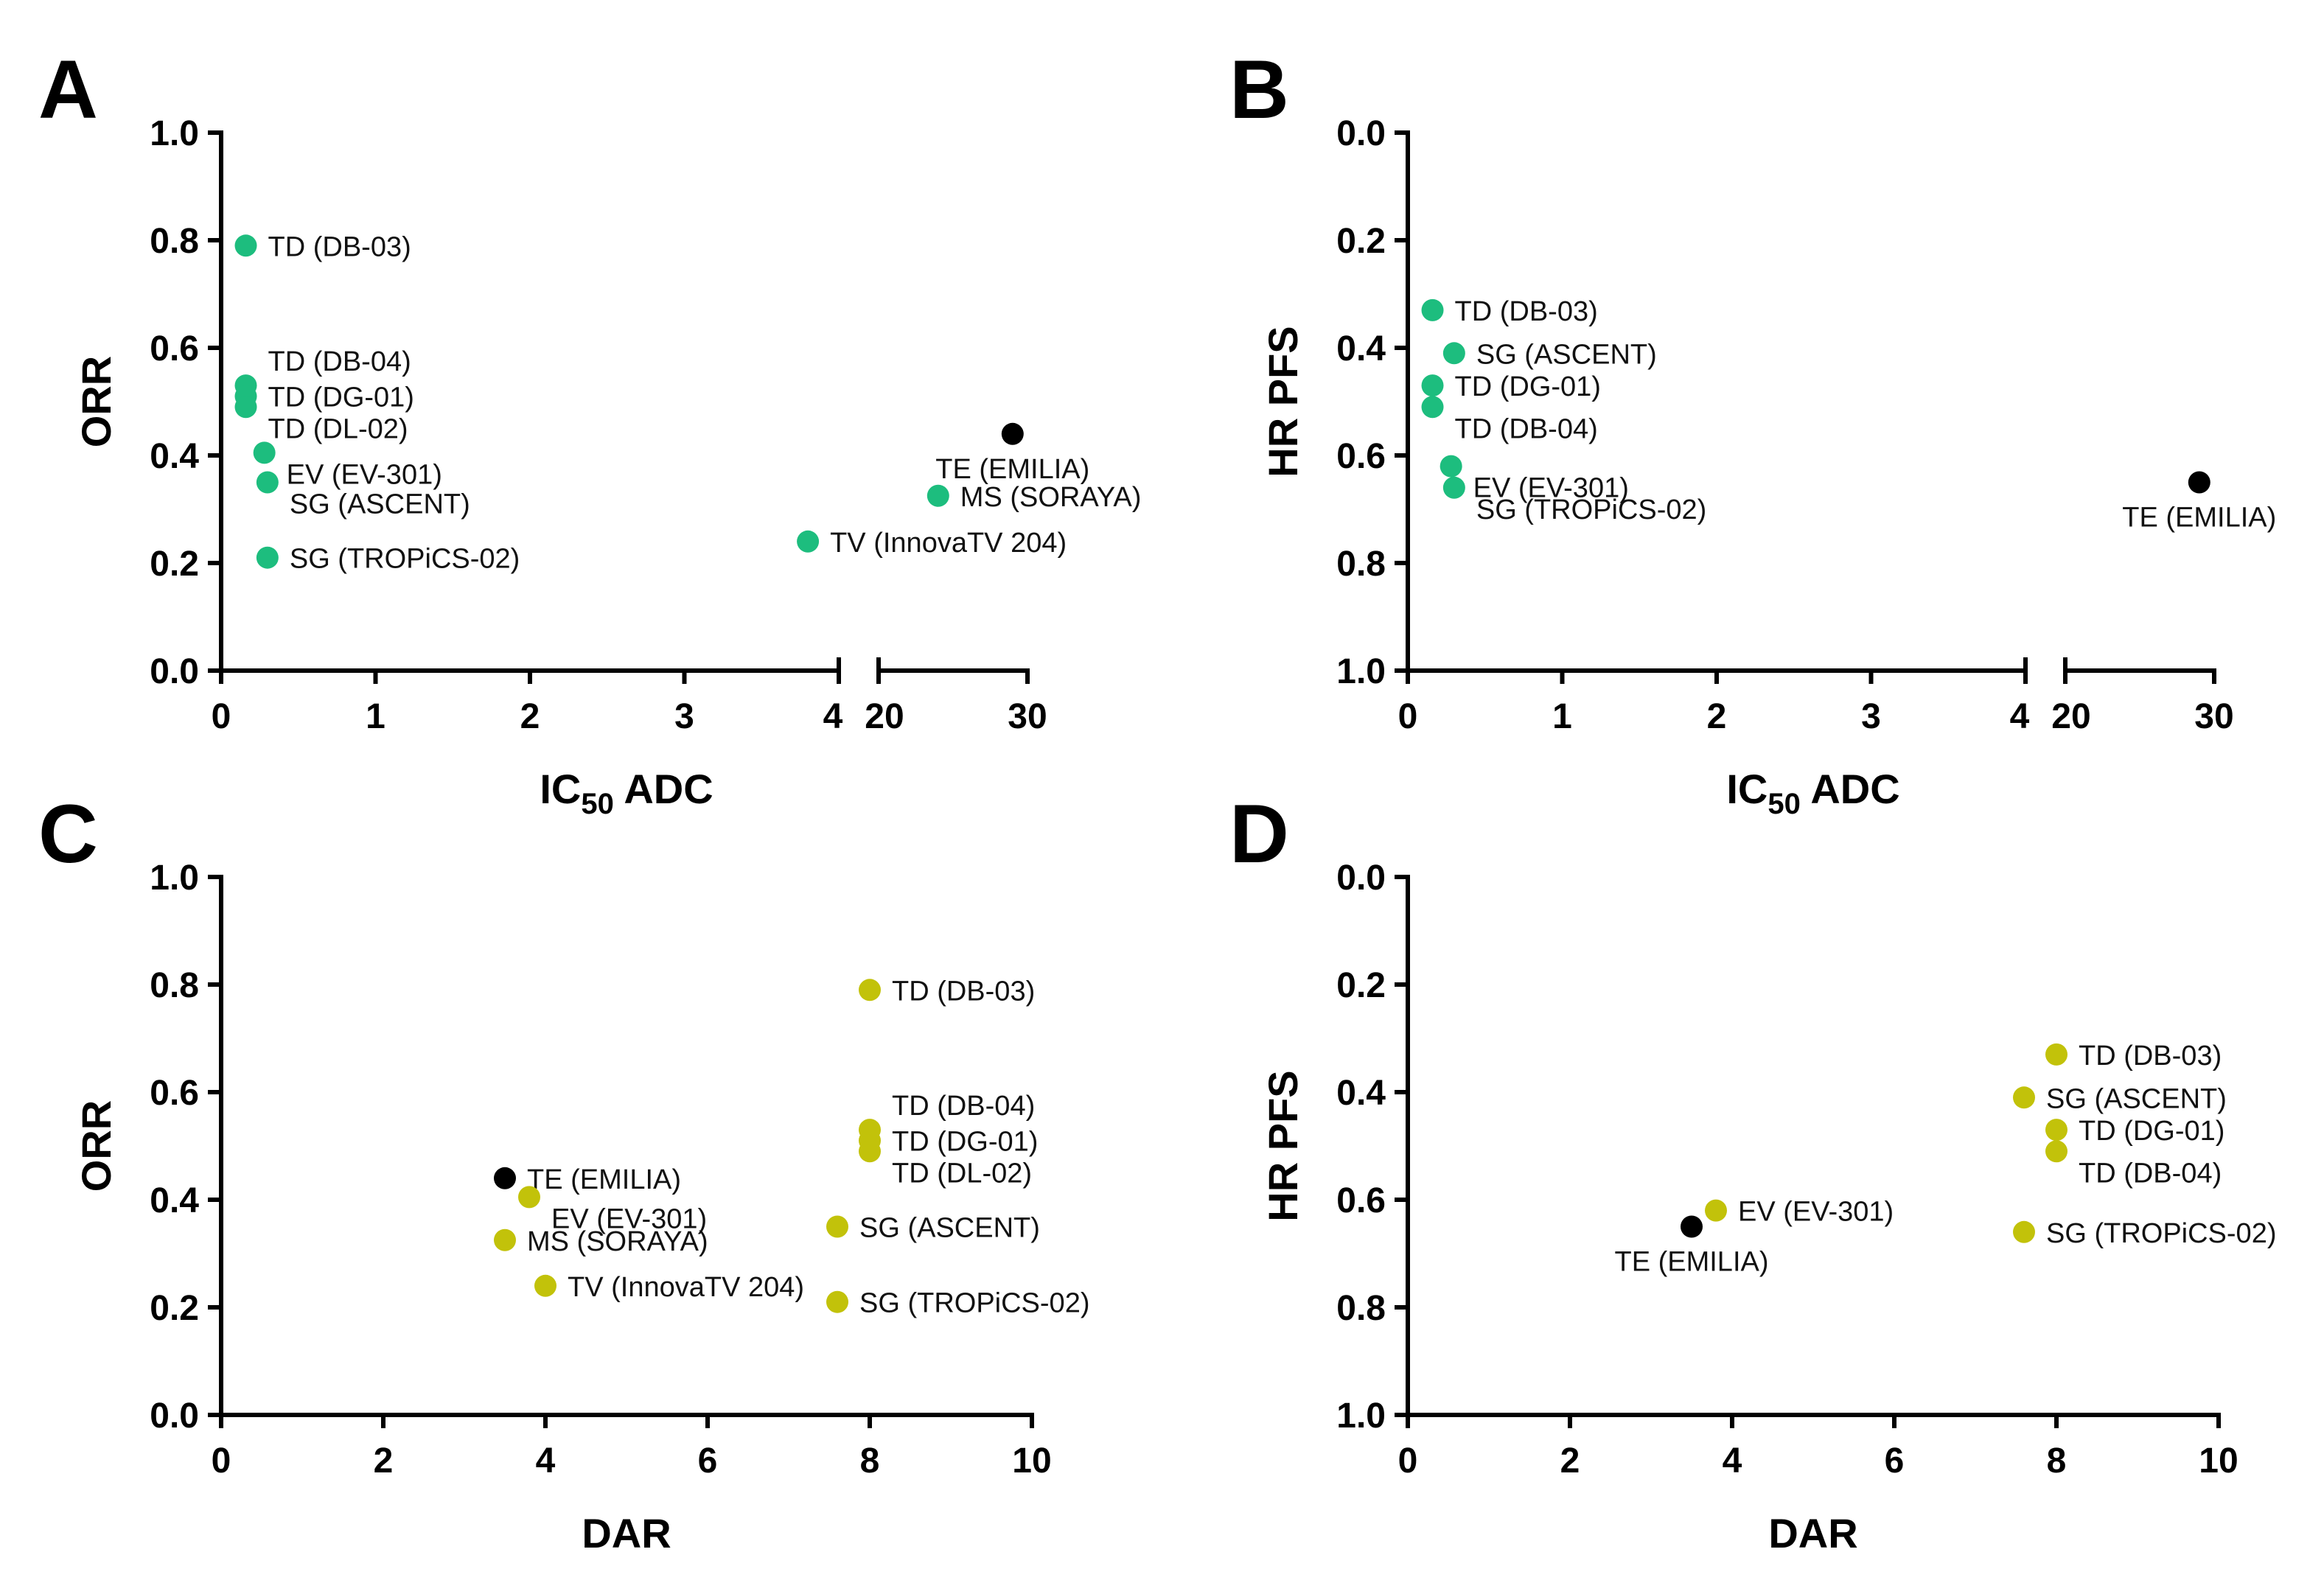 The height and width of the screenshot is (1580, 2324). What do you see at coordinates (1871, 716) in the screenshot?
I see `x-tick-label: 3` at bounding box center [1871, 716].